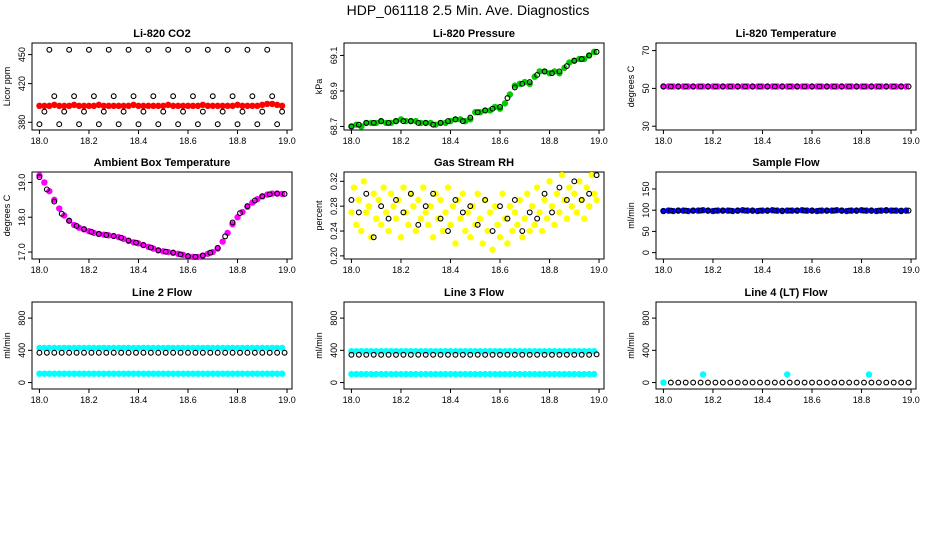 The width and height of the screenshot is (936, 540). What do you see at coordinates (334, 256) in the screenshot?
I see `y-tick-label: 0.20` at bounding box center [334, 256].